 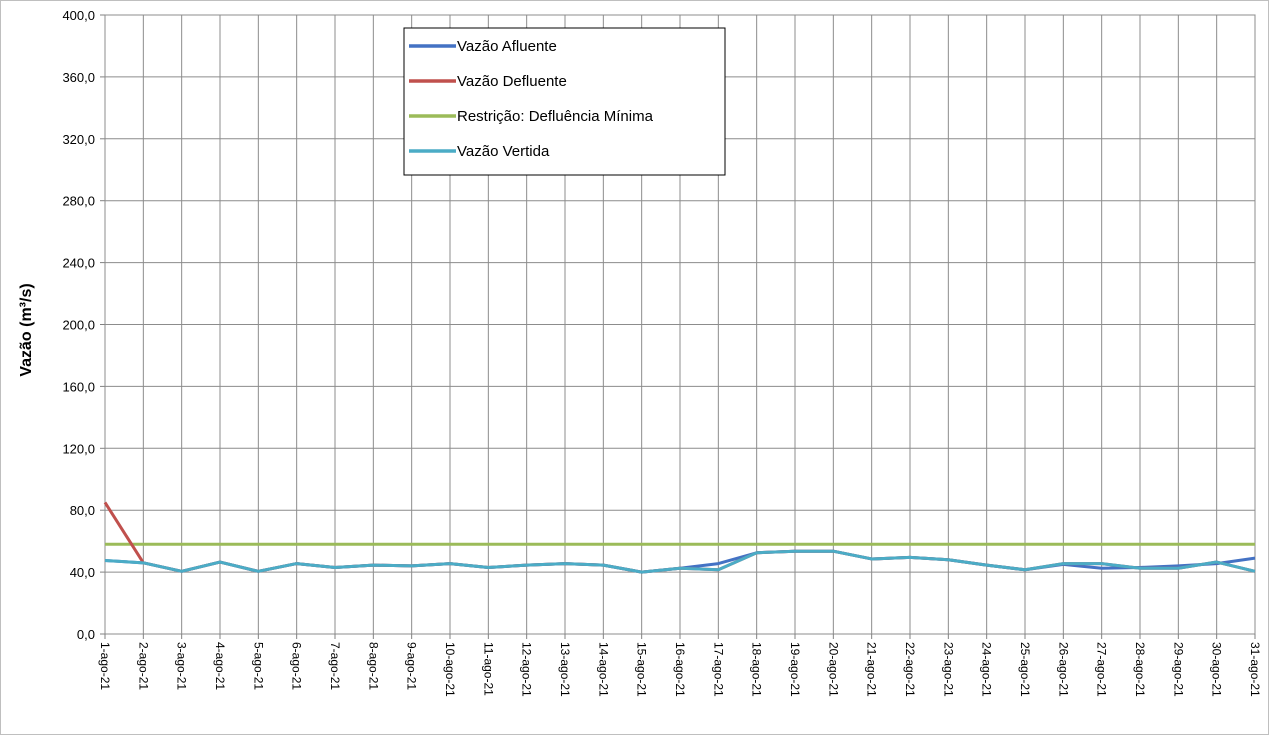 I want to click on x-tick-label: 2-ago-21, so click(x=143, y=666).